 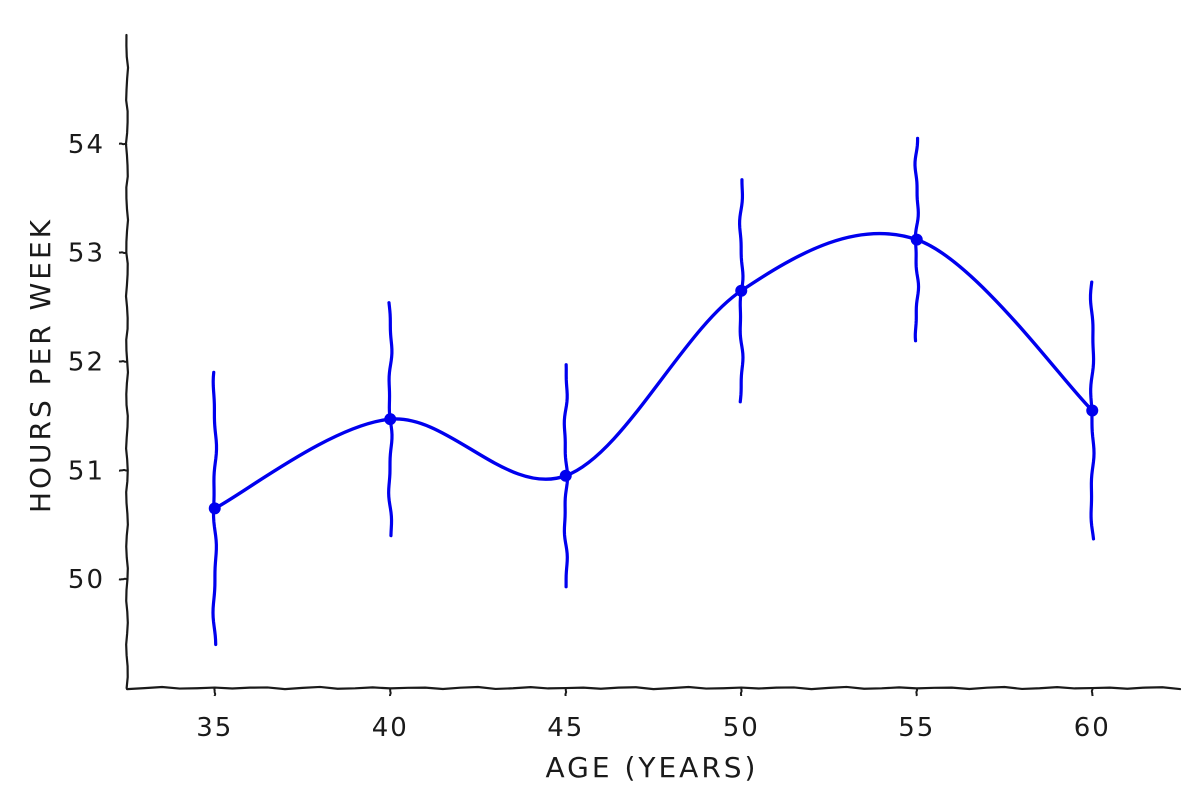 I want to click on x-tick-label: 35, so click(x=214, y=728).